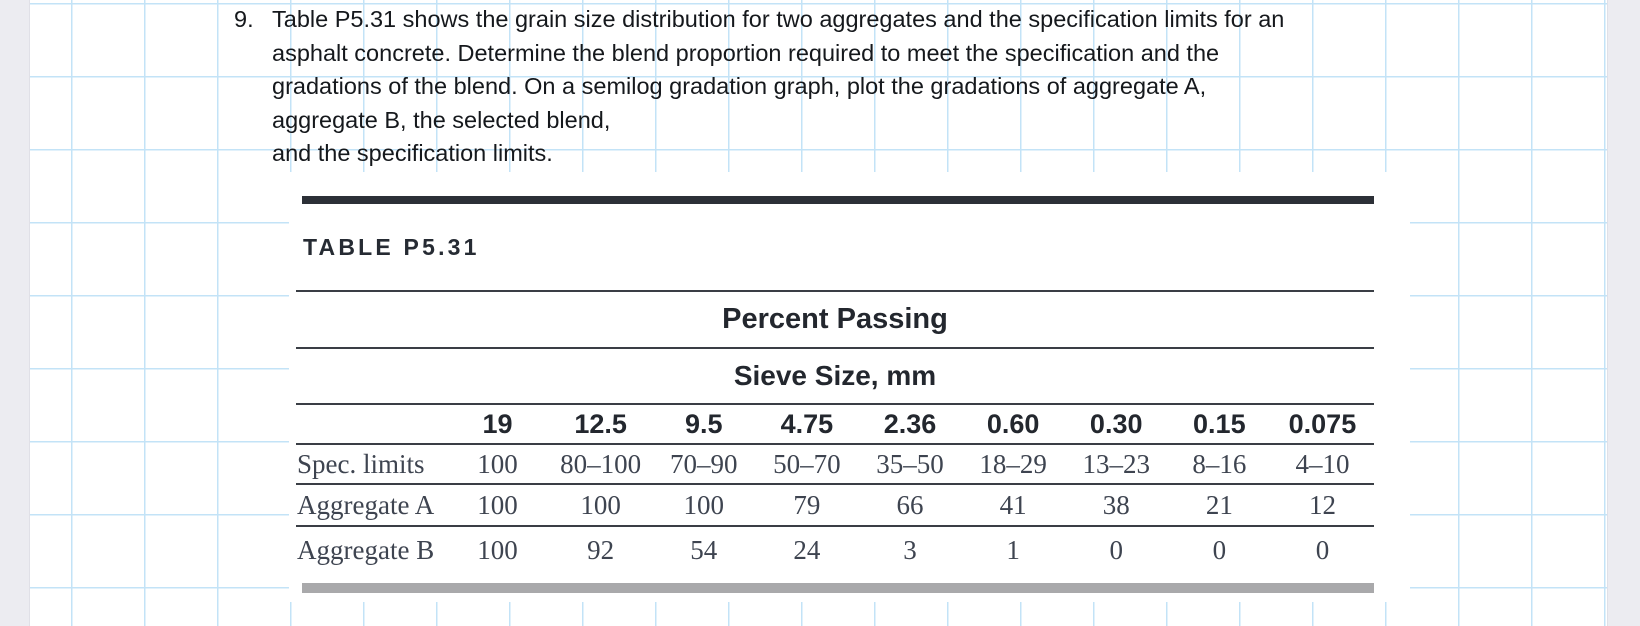 This screenshot has width=1640, height=626. Describe the element at coordinates (497, 423) in the screenshot. I see `sieve-size-cell: 19` at that location.